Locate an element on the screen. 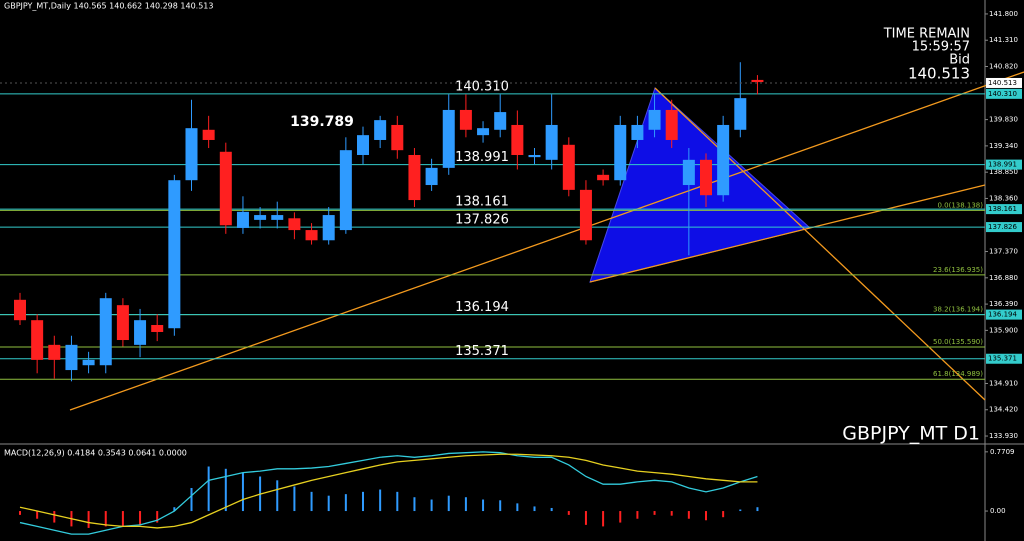 This screenshot has width=1024, height=541. level-price-label: 138.991 is located at coordinates (1002, 165).